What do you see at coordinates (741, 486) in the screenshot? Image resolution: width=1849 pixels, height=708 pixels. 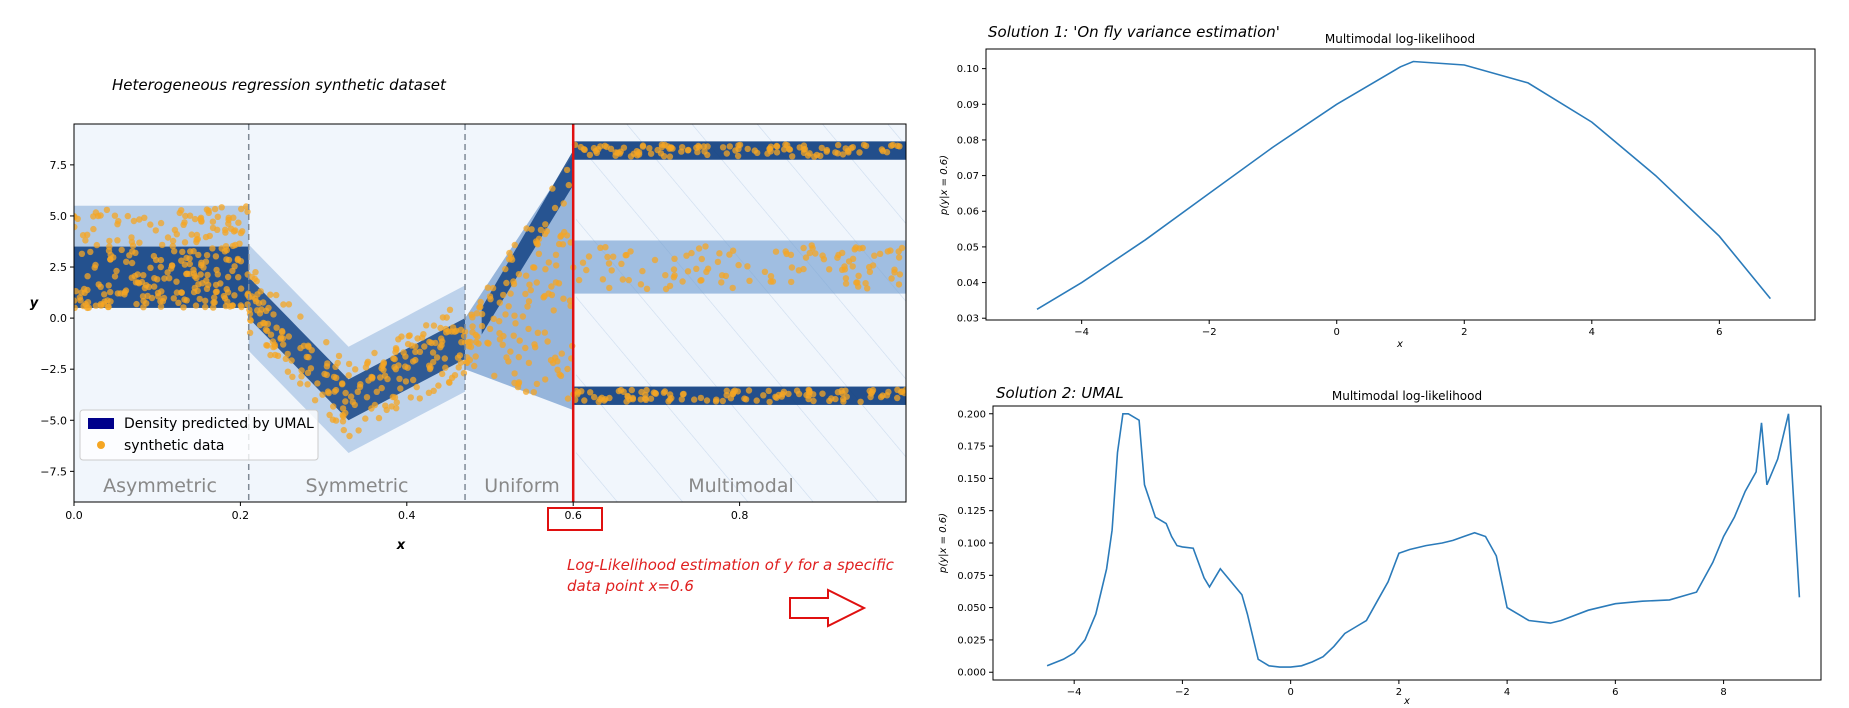 I see `region-label-multimodal: Multimodal` at bounding box center [741, 486].